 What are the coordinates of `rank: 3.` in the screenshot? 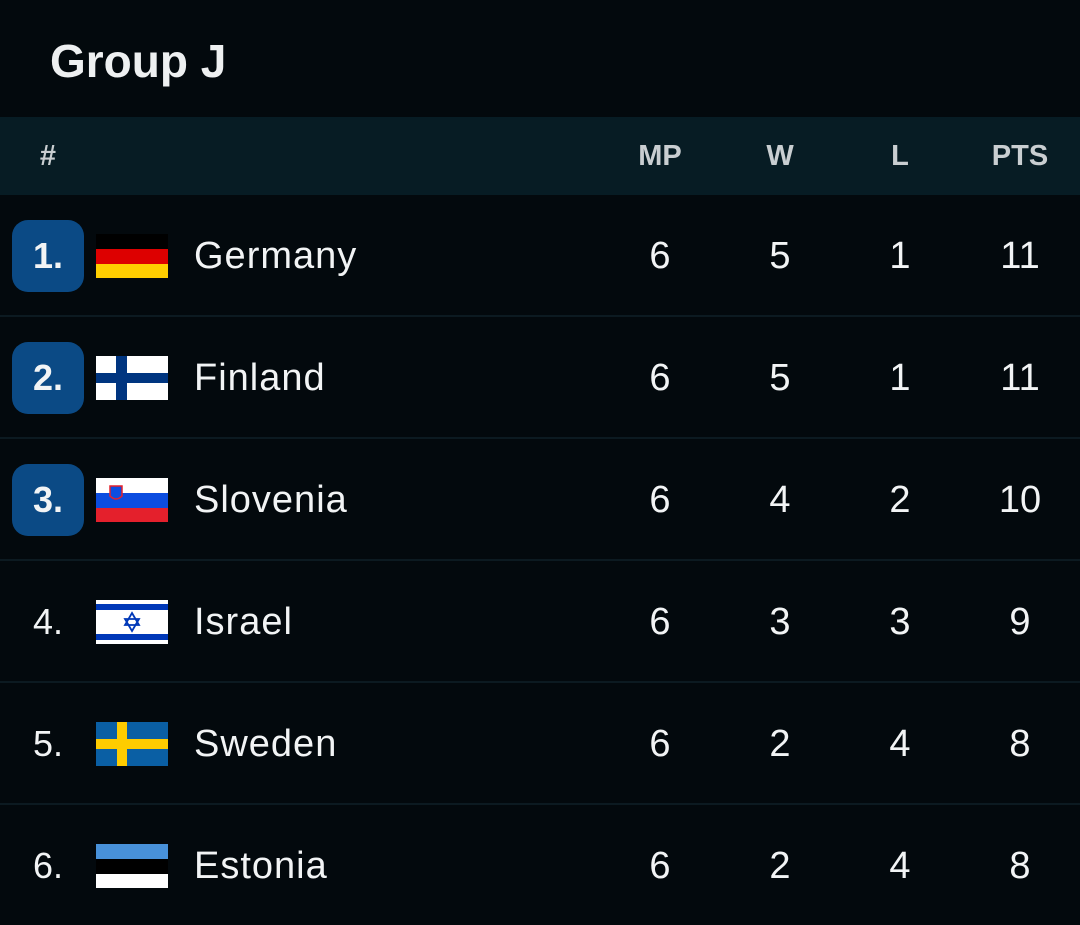 It's located at (48, 499).